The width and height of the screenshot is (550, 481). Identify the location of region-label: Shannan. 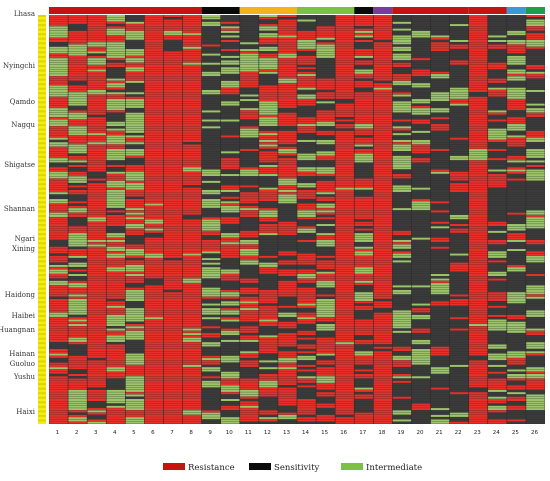
(20, 209).